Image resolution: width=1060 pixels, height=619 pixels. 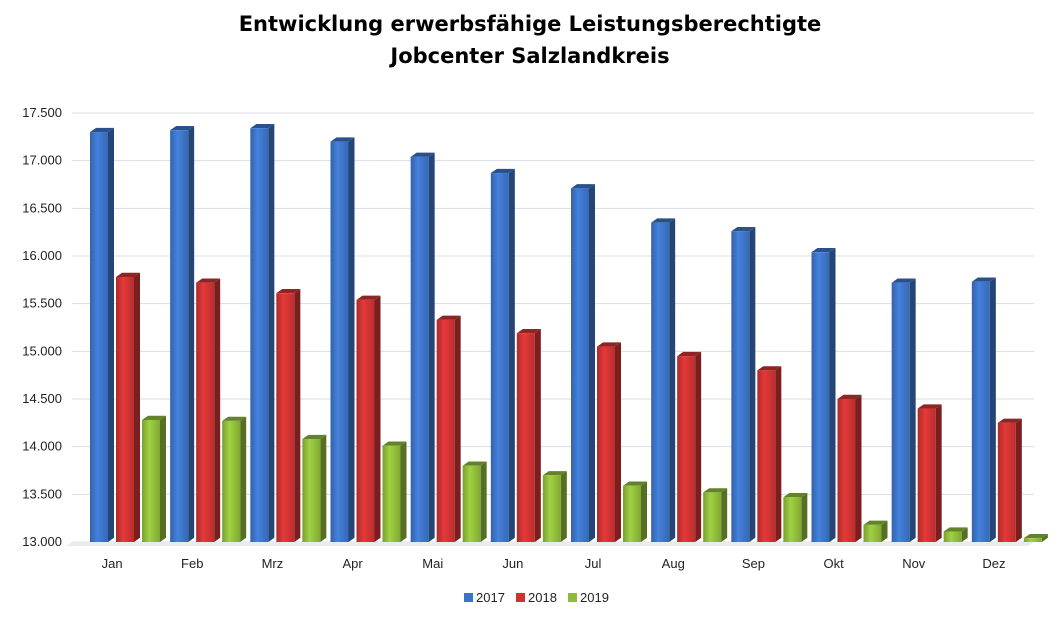 I want to click on bar-2017-Apr, so click(x=342, y=339).